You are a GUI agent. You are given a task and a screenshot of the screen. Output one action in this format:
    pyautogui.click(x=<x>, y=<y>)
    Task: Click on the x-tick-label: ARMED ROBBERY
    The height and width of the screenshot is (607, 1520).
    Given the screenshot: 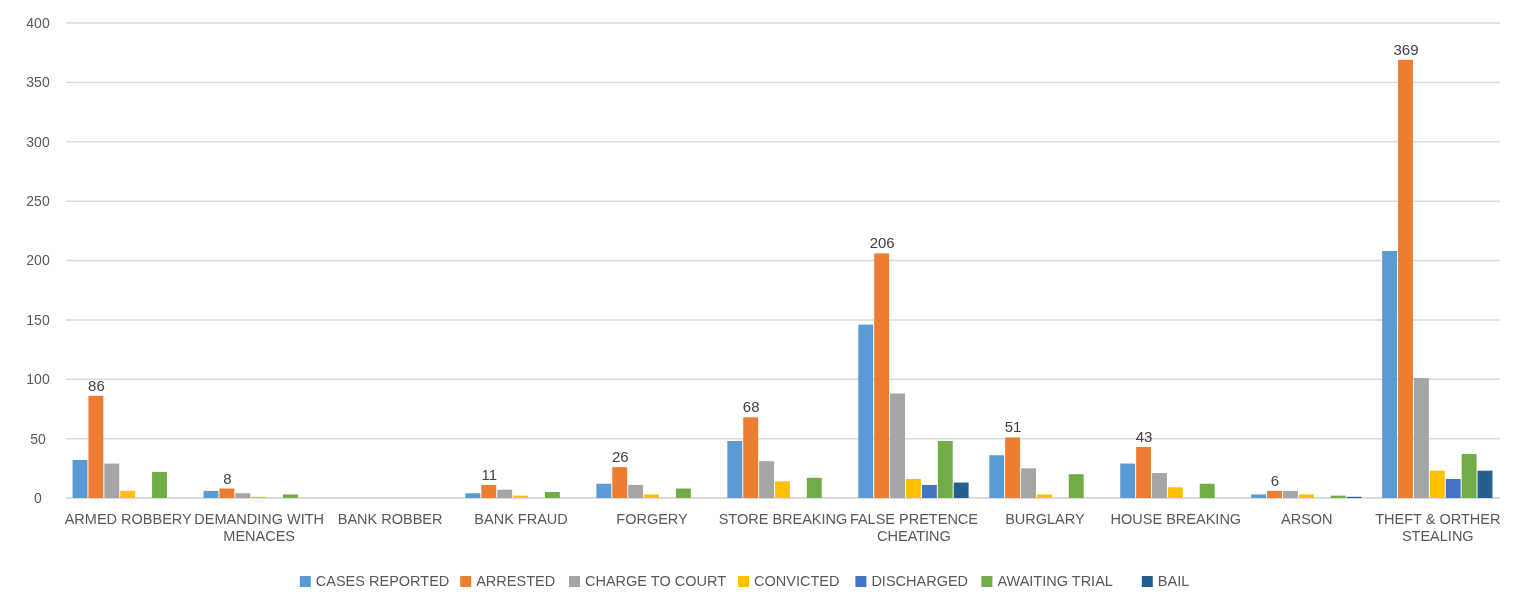 What is the action you would take?
    pyautogui.click(x=128, y=519)
    